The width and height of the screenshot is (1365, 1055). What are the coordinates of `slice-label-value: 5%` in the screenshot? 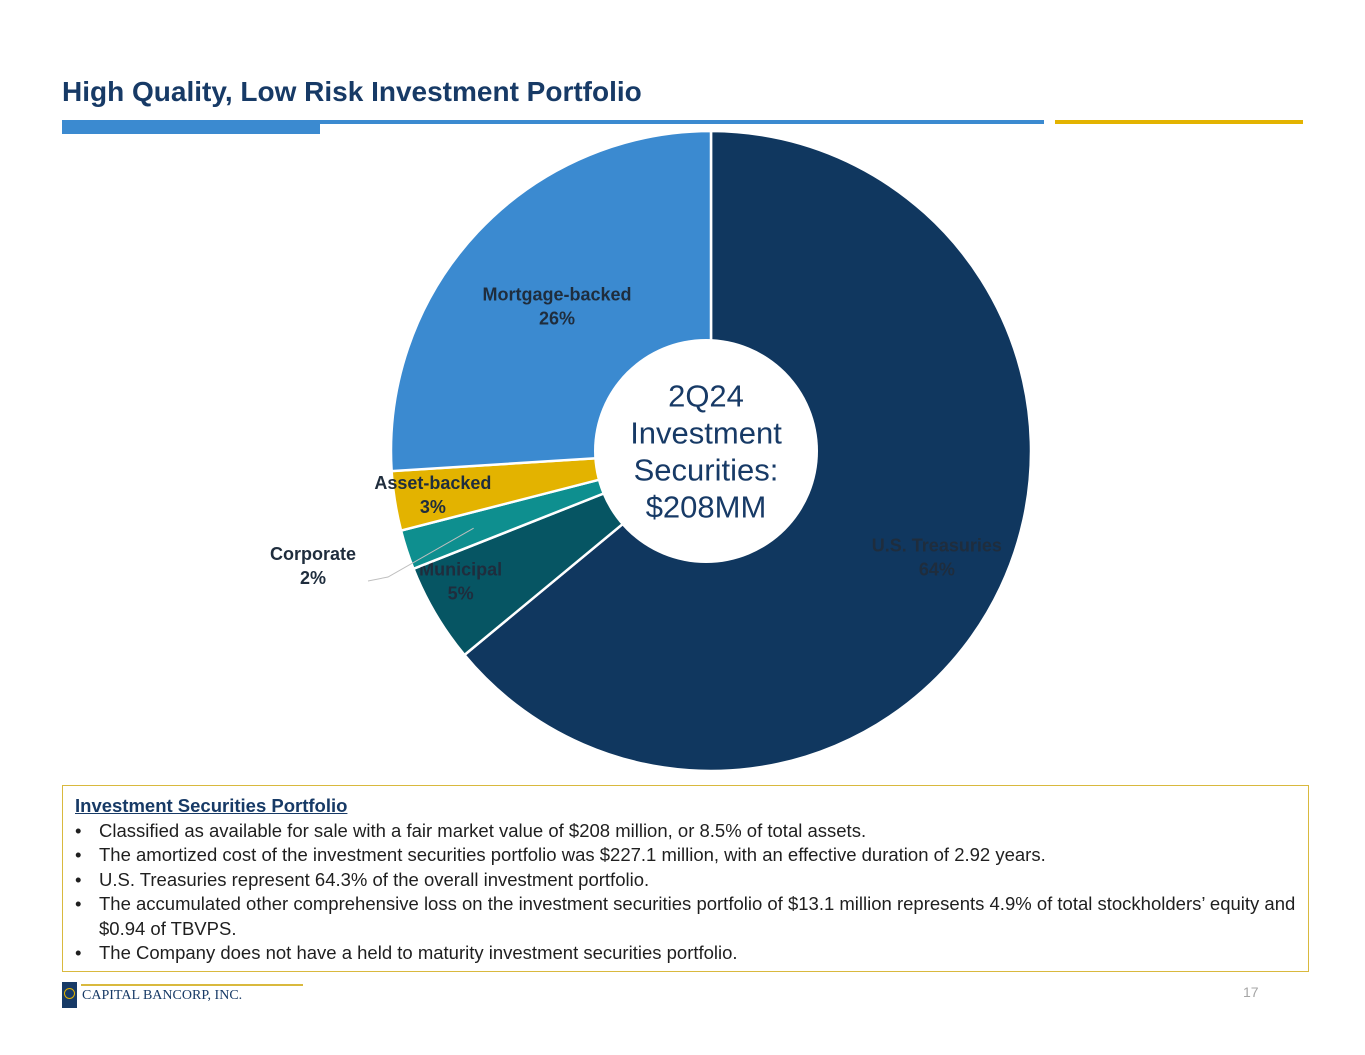 It's located at (461, 593).